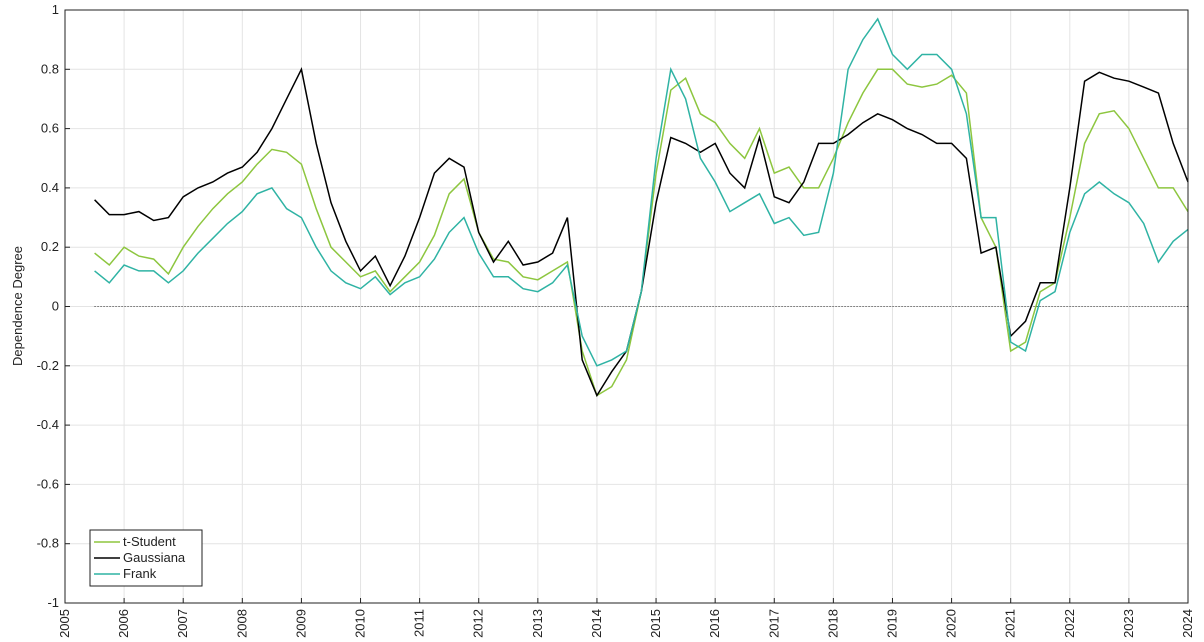  Describe the element at coordinates (1187, 623) in the screenshot. I see `x-tick-label: 2024` at that location.